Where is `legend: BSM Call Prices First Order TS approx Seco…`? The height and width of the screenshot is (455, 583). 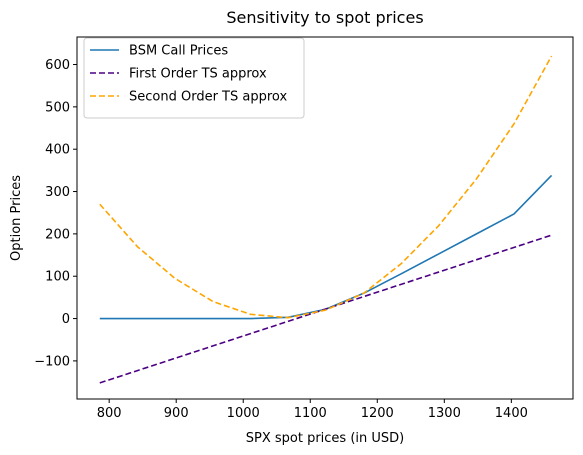 legend: BSM Call Prices First Order TS approx Seco… is located at coordinates (194, 78).